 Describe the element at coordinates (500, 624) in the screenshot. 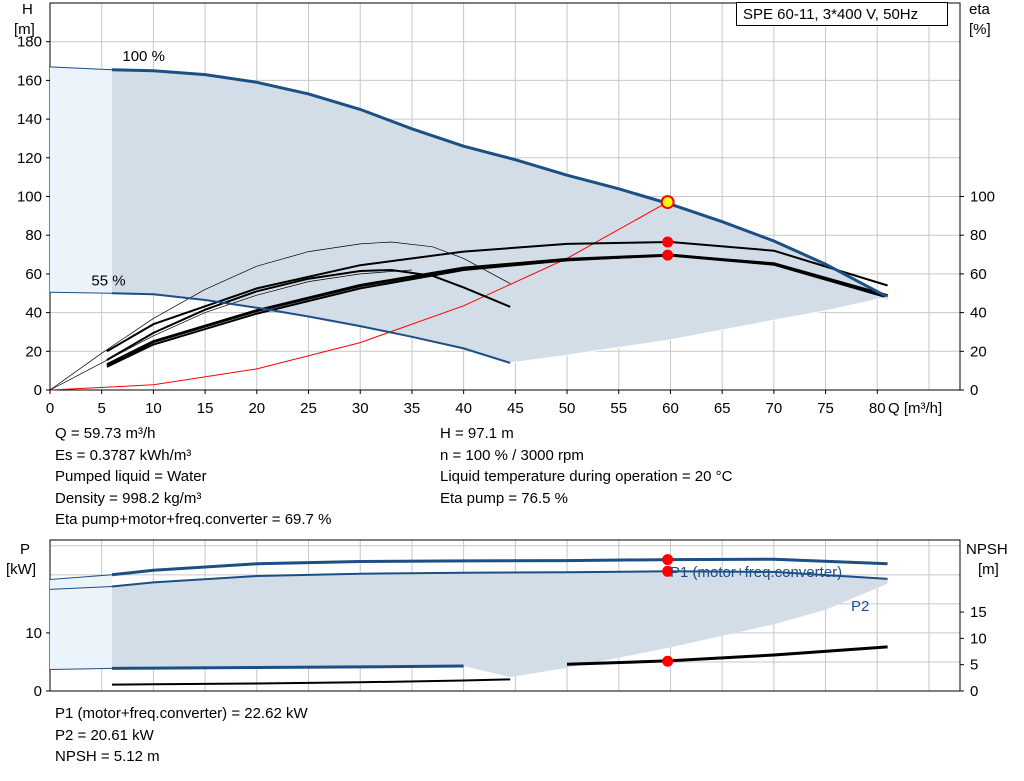

I see `power-operating-area` at that location.